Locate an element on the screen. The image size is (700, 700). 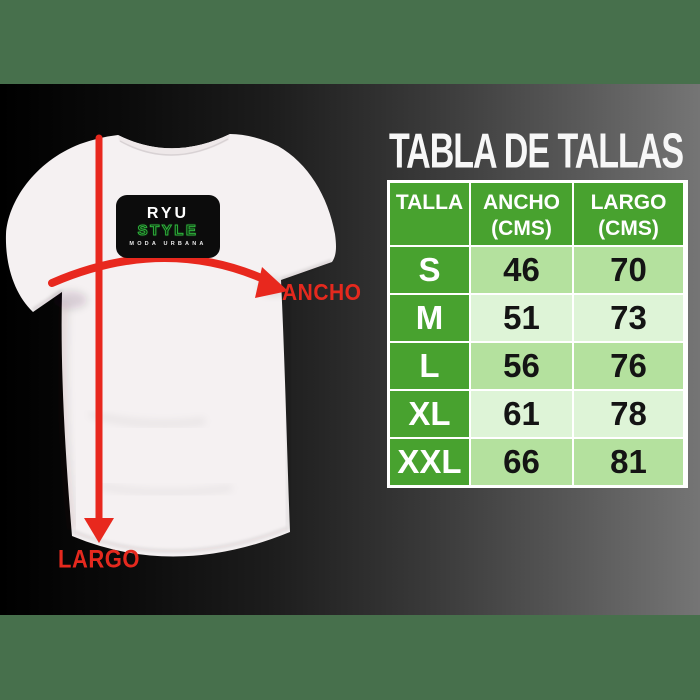
size-cell-xl: XL is located at coordinates (429, 414).